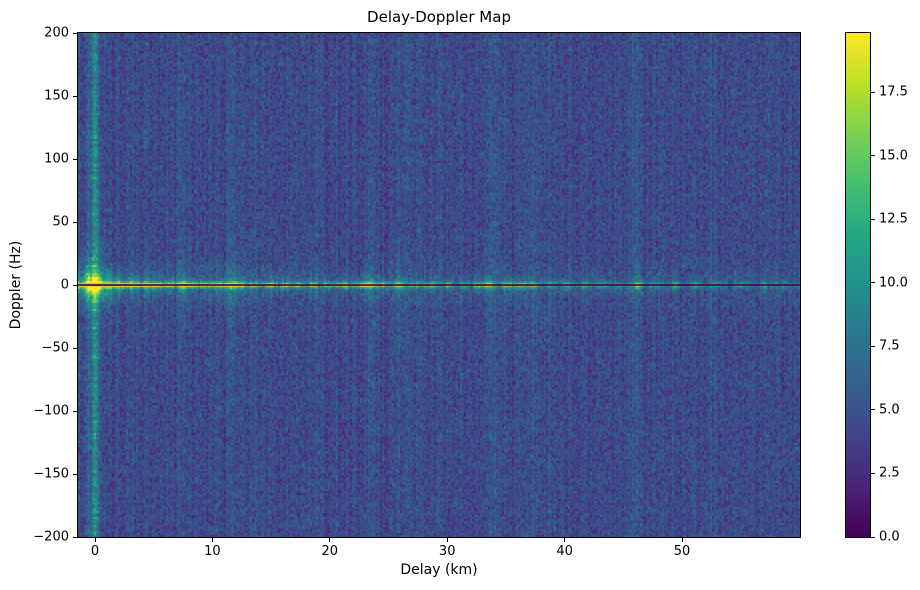 This screenshot has width=920, height=590. I want to click on x-axis-label: Delay (km), so click(439, 570).